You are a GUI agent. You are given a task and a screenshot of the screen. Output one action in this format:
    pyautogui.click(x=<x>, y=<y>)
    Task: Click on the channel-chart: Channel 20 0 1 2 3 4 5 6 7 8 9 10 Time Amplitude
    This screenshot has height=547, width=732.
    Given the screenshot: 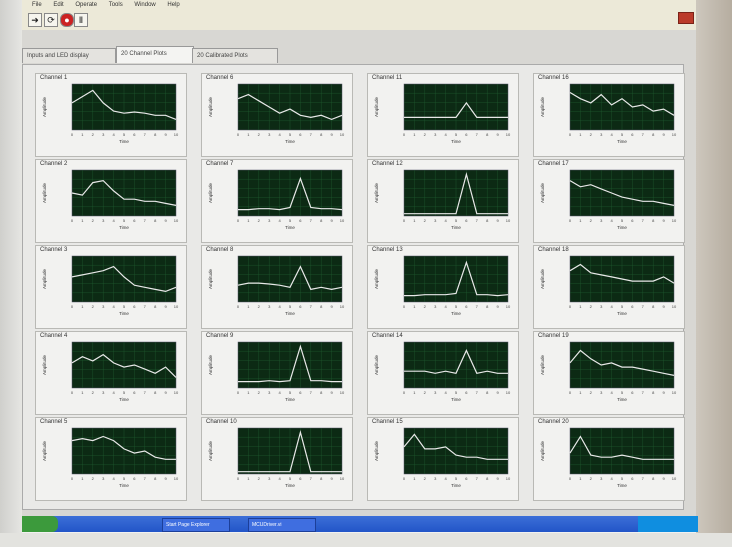 What is the action you would take?
    pyautogui.click(x=609, y=459)
    